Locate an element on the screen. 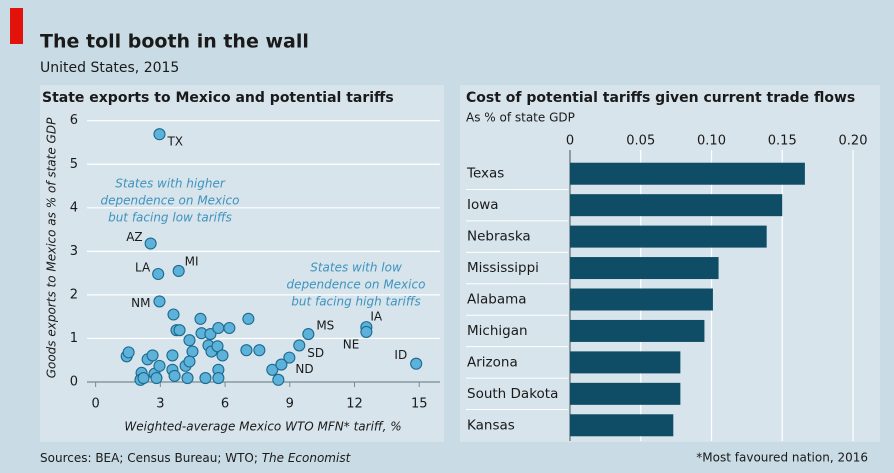  point-label: LA is located at coordinates (143, 268).